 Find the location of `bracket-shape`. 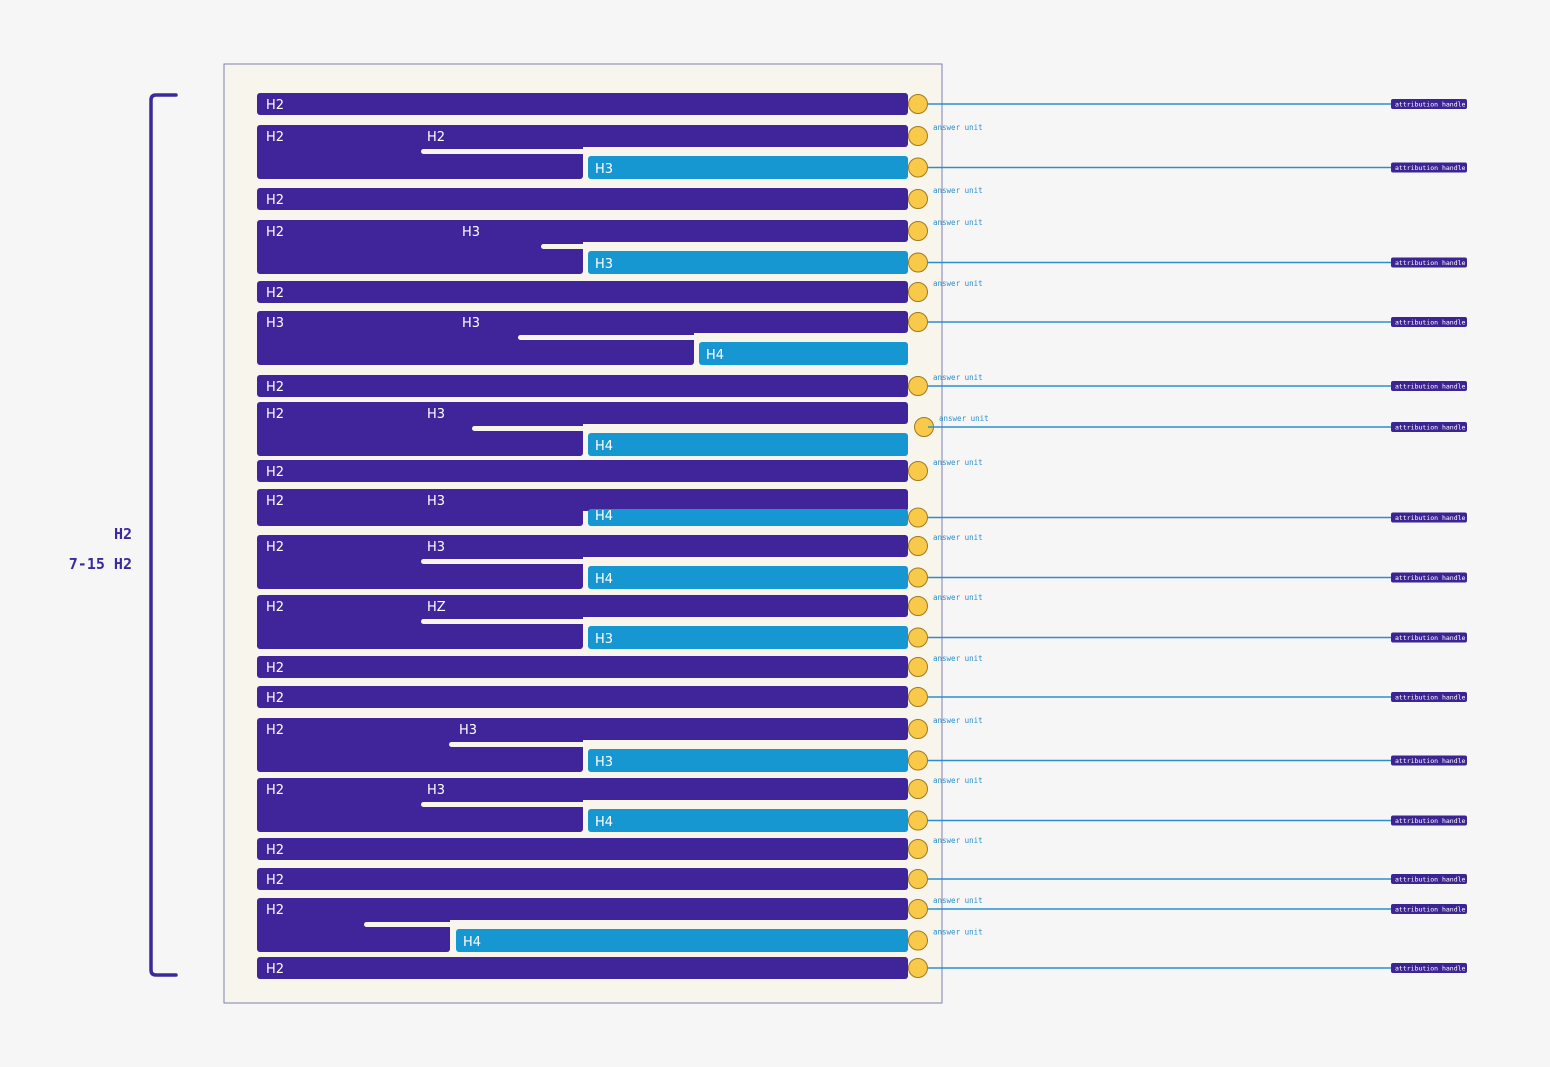

bracket-shape is located at coordinates (163, 535).